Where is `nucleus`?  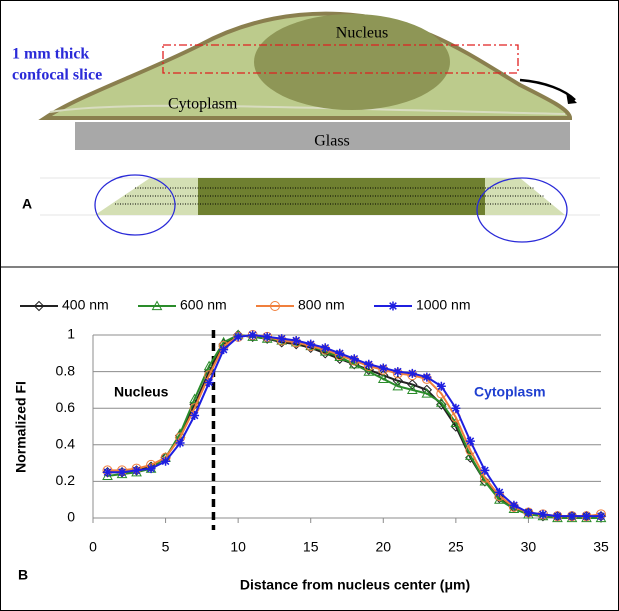 nucleus is located at coordinates (352, 62).